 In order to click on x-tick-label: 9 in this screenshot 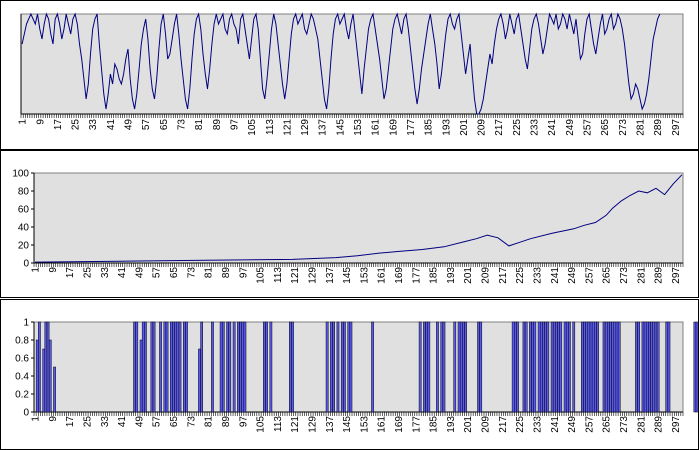, I will do `click(40, 122)`.